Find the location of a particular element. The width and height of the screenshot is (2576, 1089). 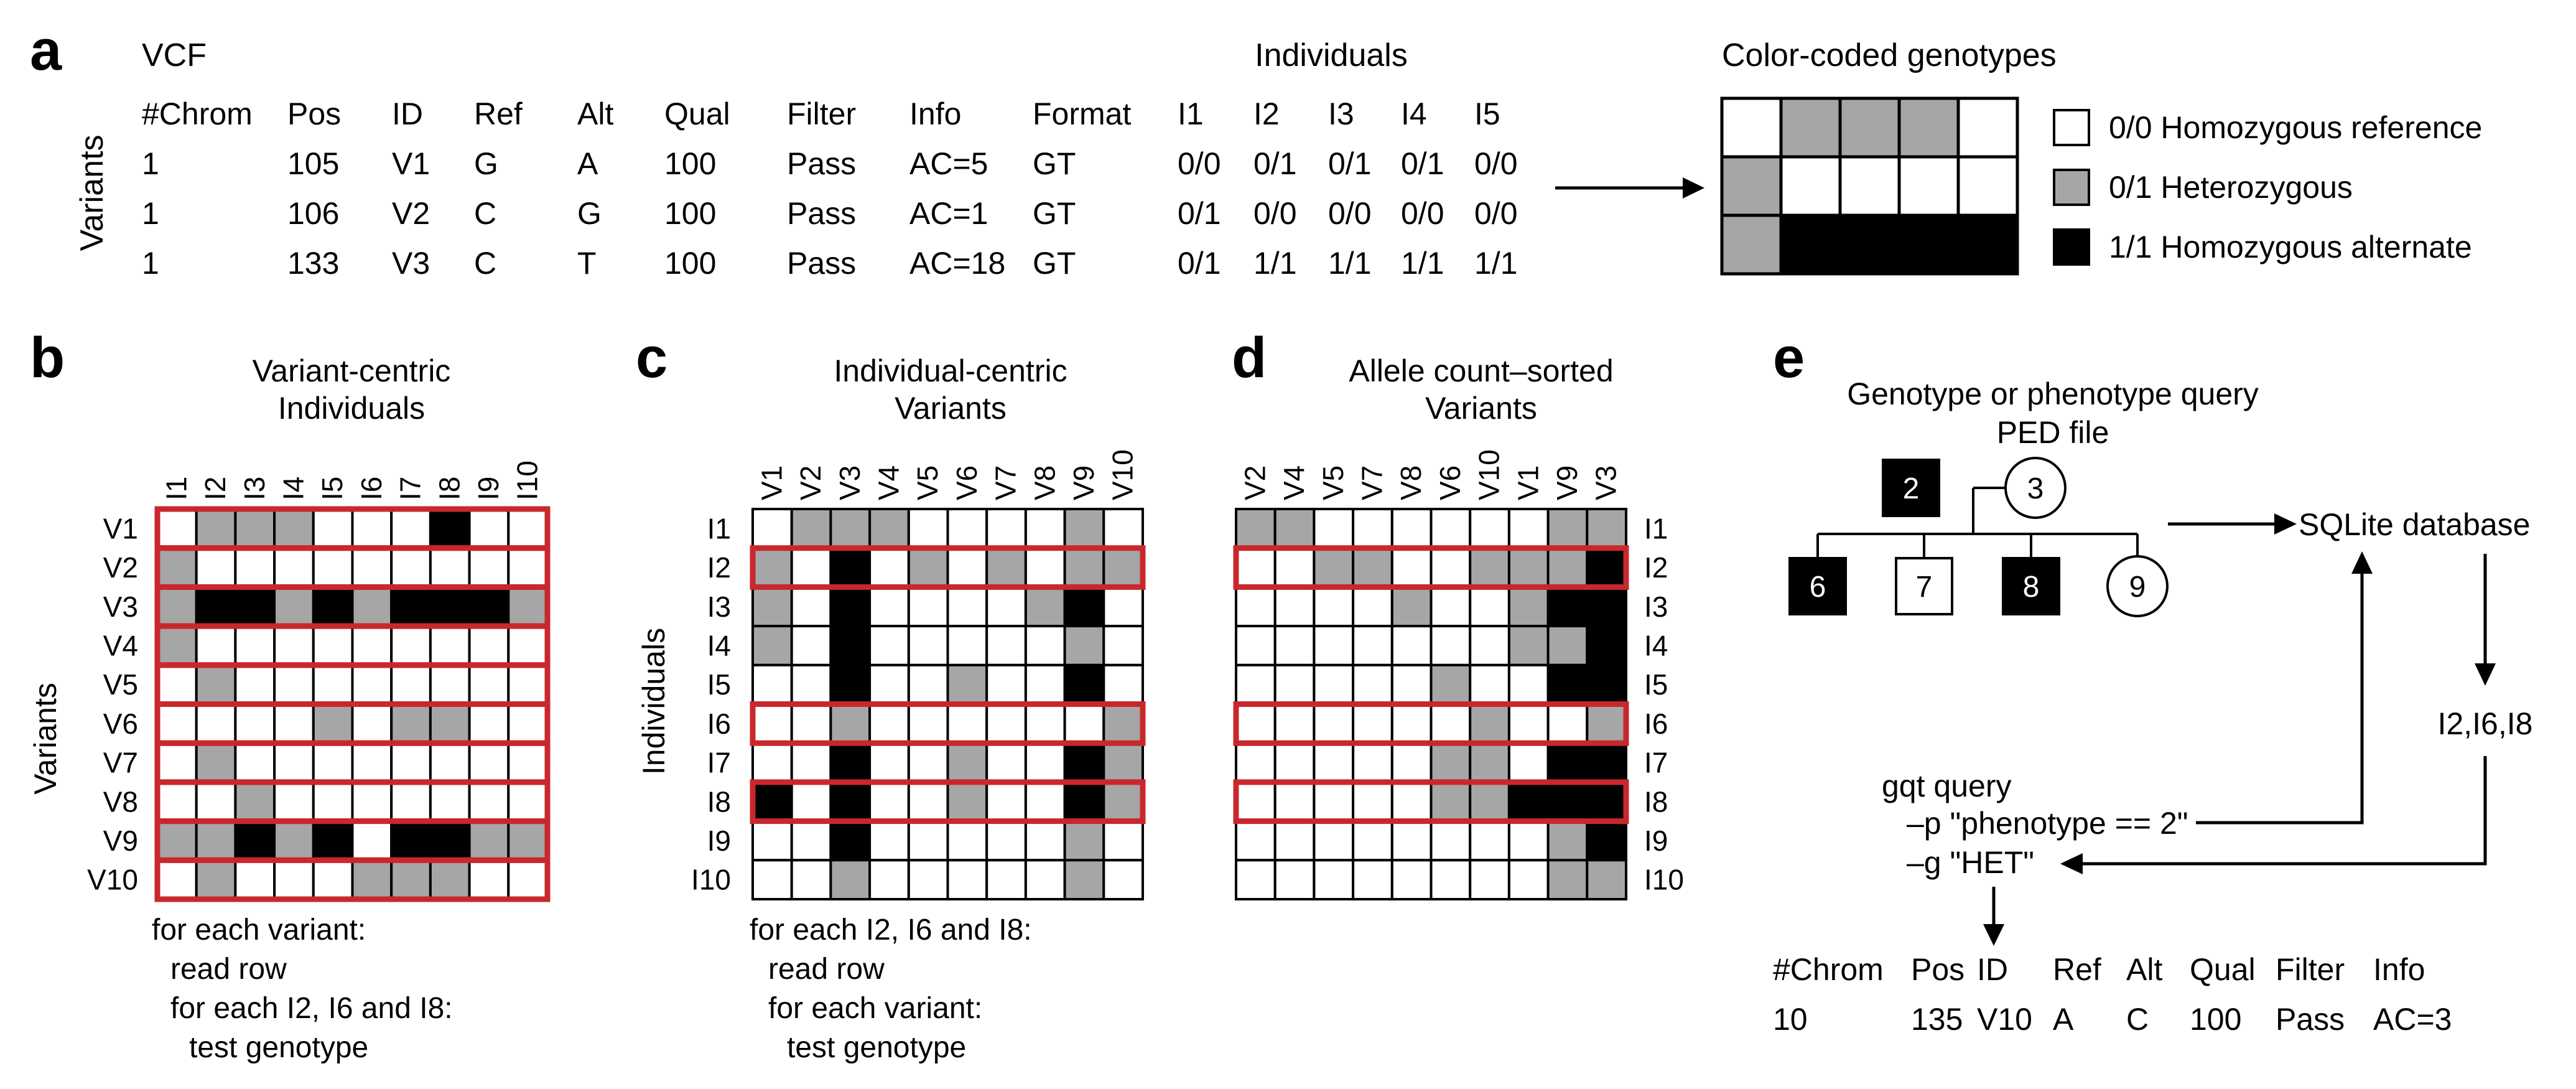

father-id: 2 is located at coordinates (1911, 488).